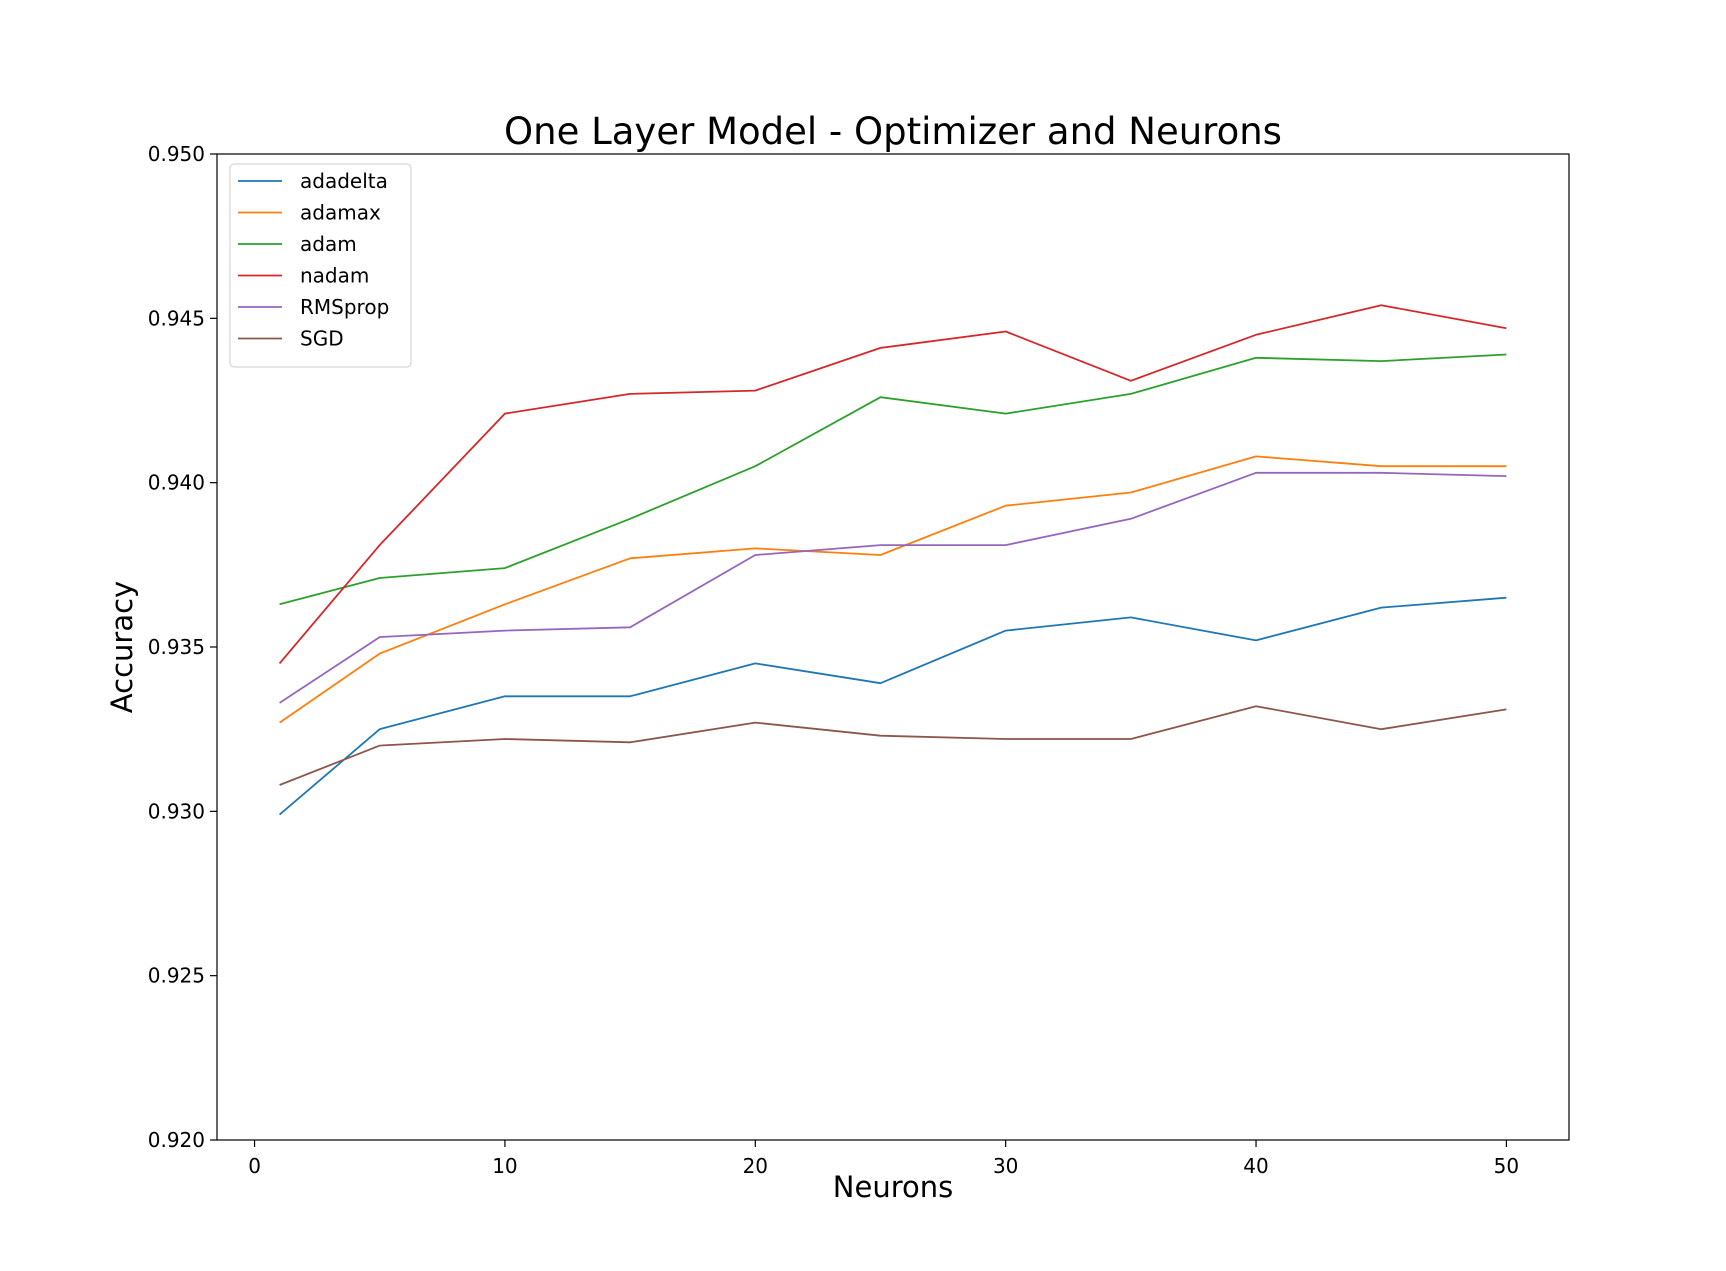 Image resolution: width=1726 pixels, height=1271 pixels. What do you see at coordinates (176, 1140) in the screenshot?
I see `y-tick-label: 0.920` at bounding box center [176, 1140].